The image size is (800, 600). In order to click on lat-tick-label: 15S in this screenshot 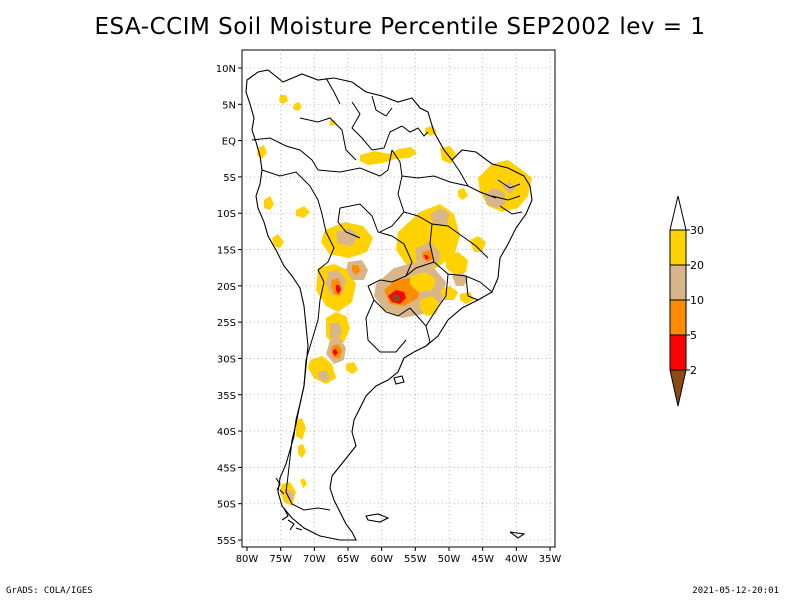, I will do `click(226, 251)`.